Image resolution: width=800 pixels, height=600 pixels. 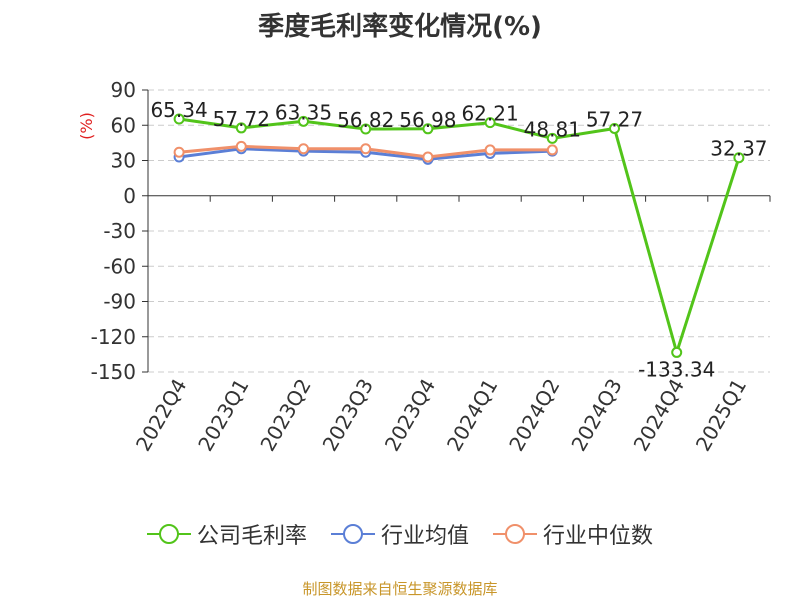 What do you see at coordinates (424, 536) in the screenshot?
I see `legend-label-industry-avg: 行业均值` at bounding box center [424, 536].